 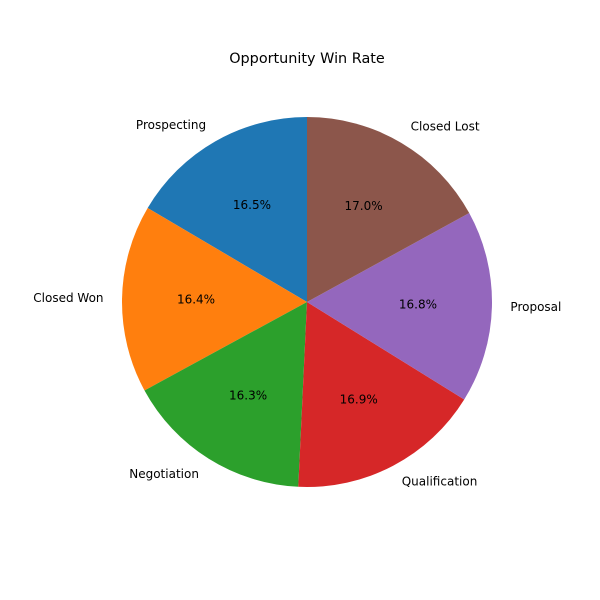 What do you see at coordinates (440, 482) in the screenshot?
I see `slice-label-qualification: Qualification` at bounding box center [440, 482].